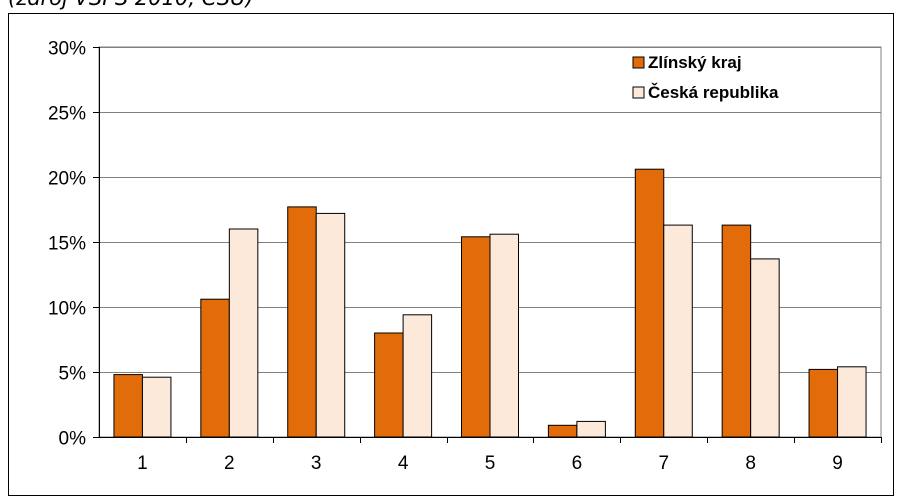  What do you see at coordinates (229, 463) in the screenshot?
I see `x-tick-label: 2` at bounding box center [229, 463].